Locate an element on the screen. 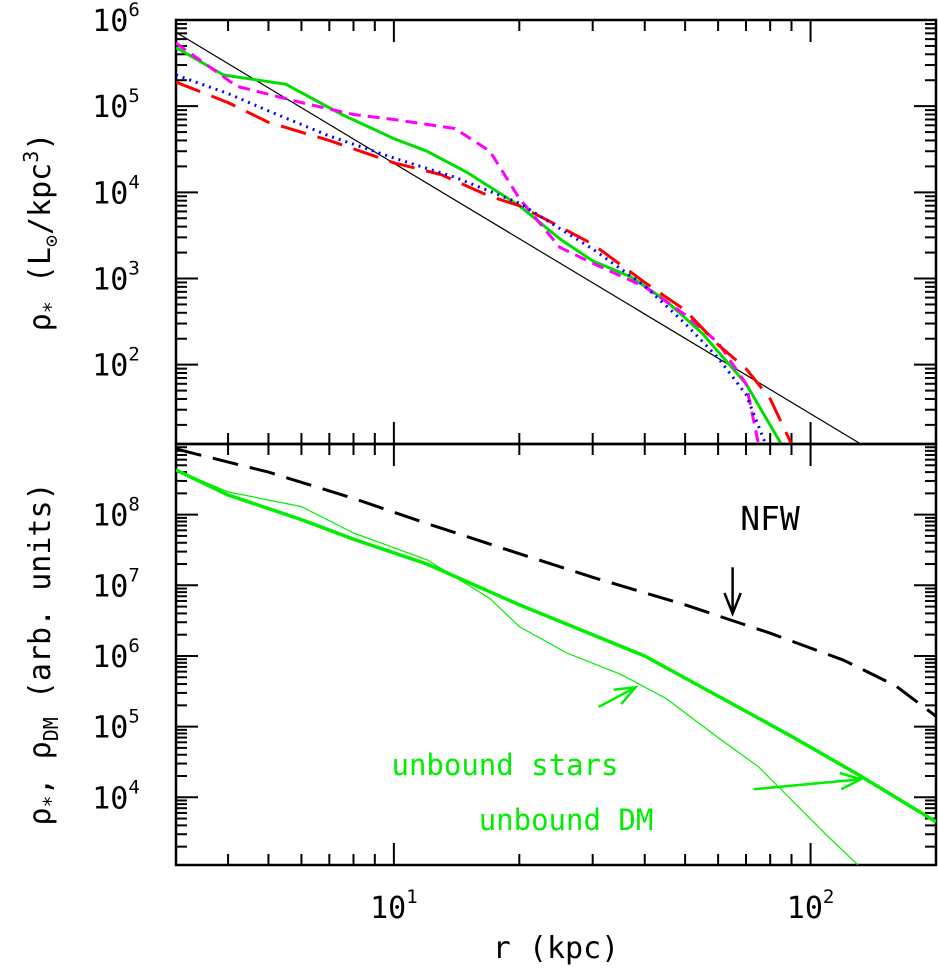 This screenshot has height=974, width=938. y-tick-label: 10² is located at coordinates (116, 364).